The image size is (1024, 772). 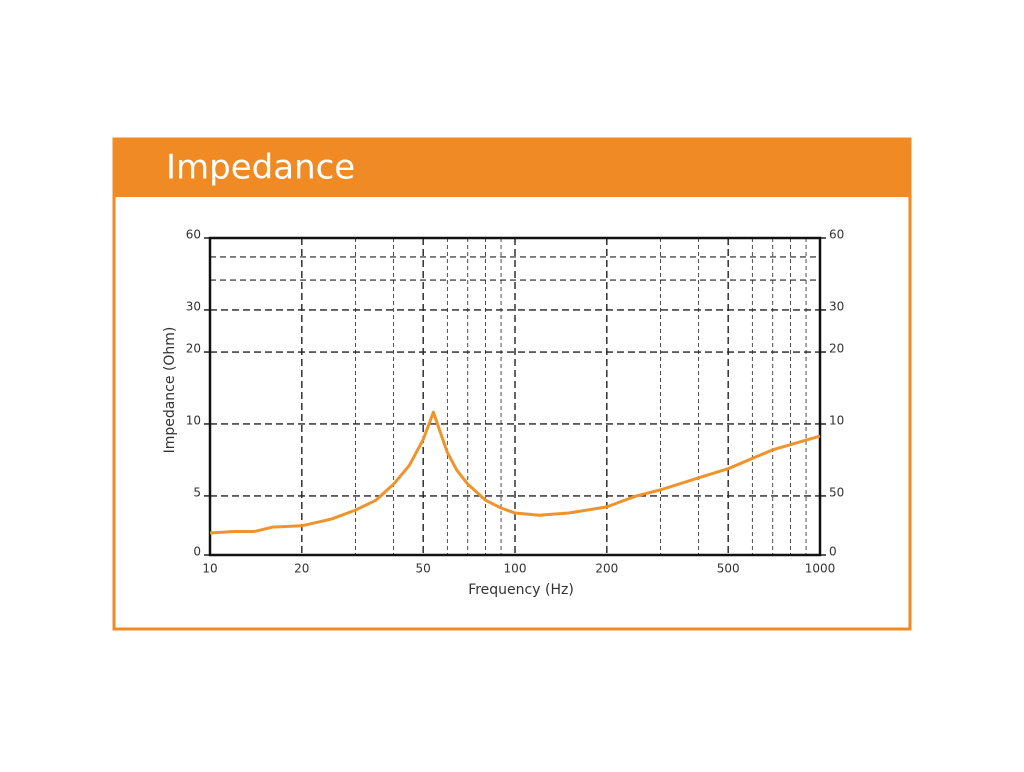 What do you see at coordinates (170, 390) in the screenshot?
I see `y-axis-label: Impedance (Ohm)` at bounding box center [170, 390].